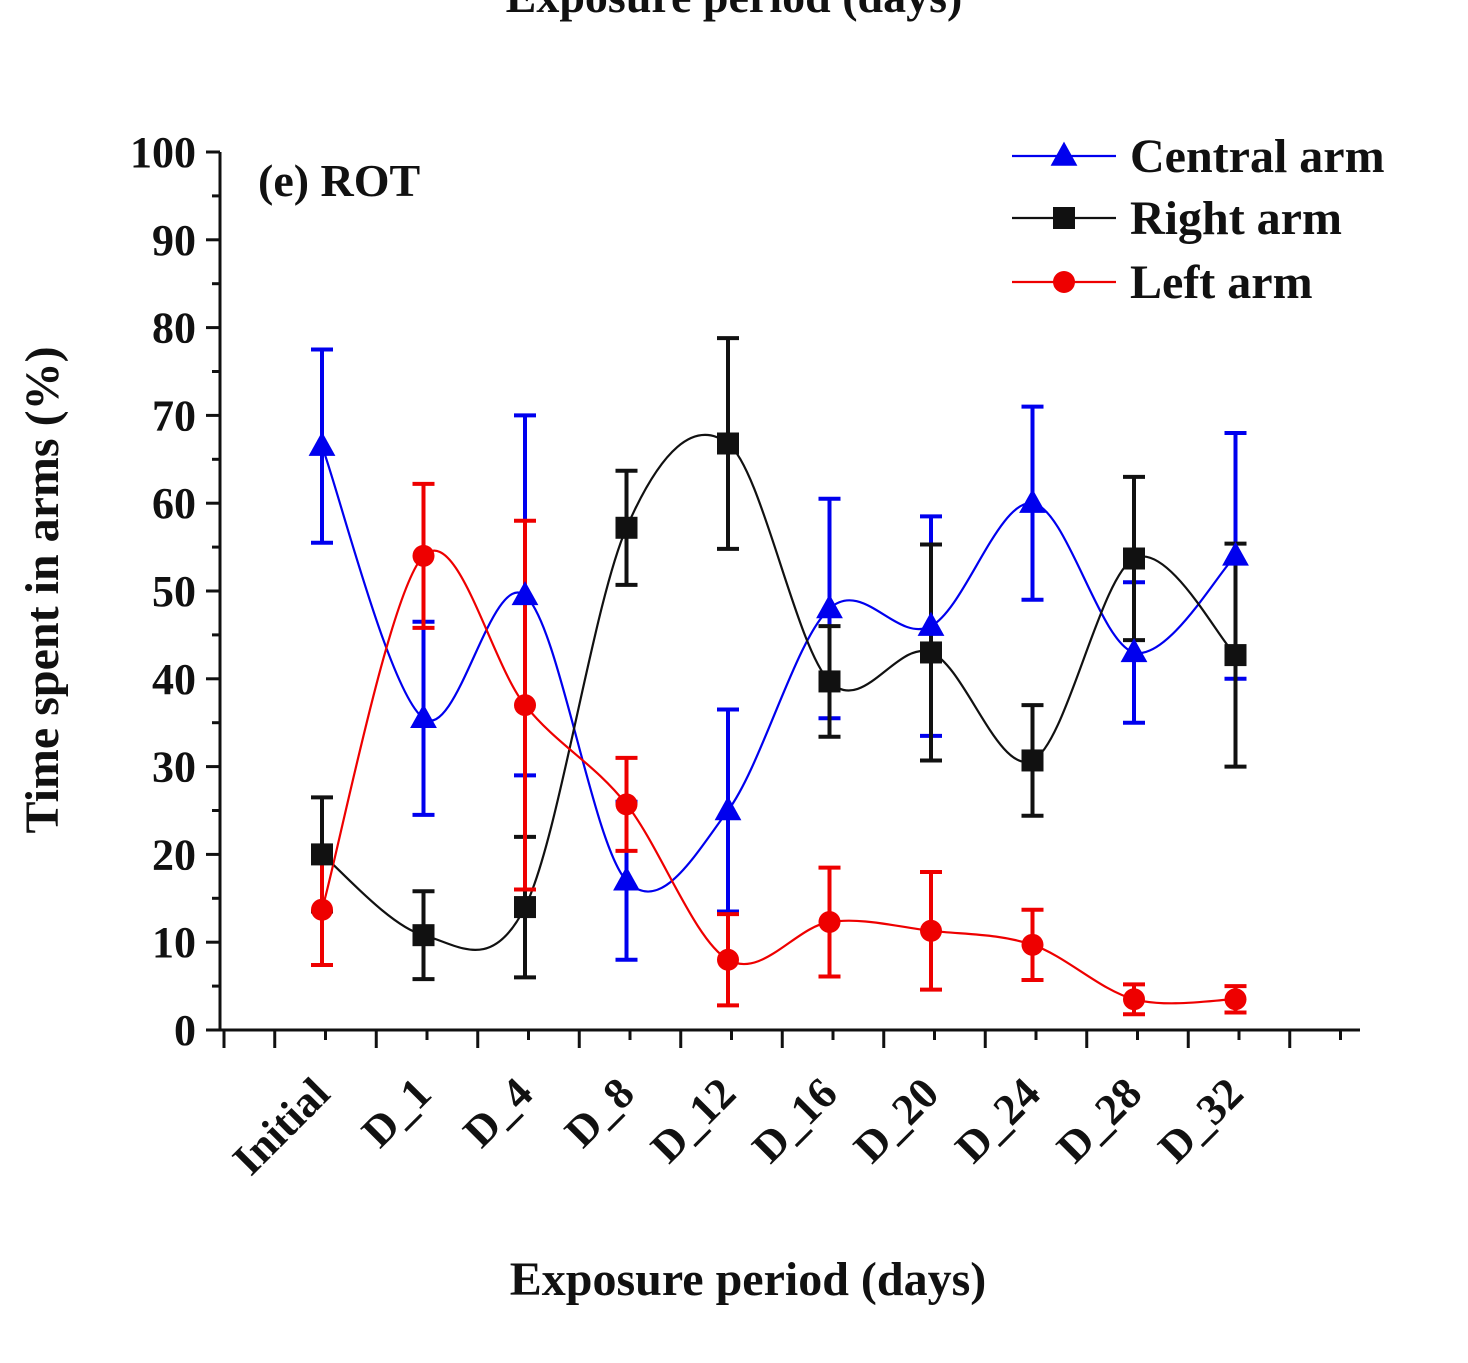 The width and height of the screenshot is (1468, 1363). What do you see at coordinates (322, 854) in the screenshot?
I see `point-right-arm-Initial` at bounding box center [322, 854].